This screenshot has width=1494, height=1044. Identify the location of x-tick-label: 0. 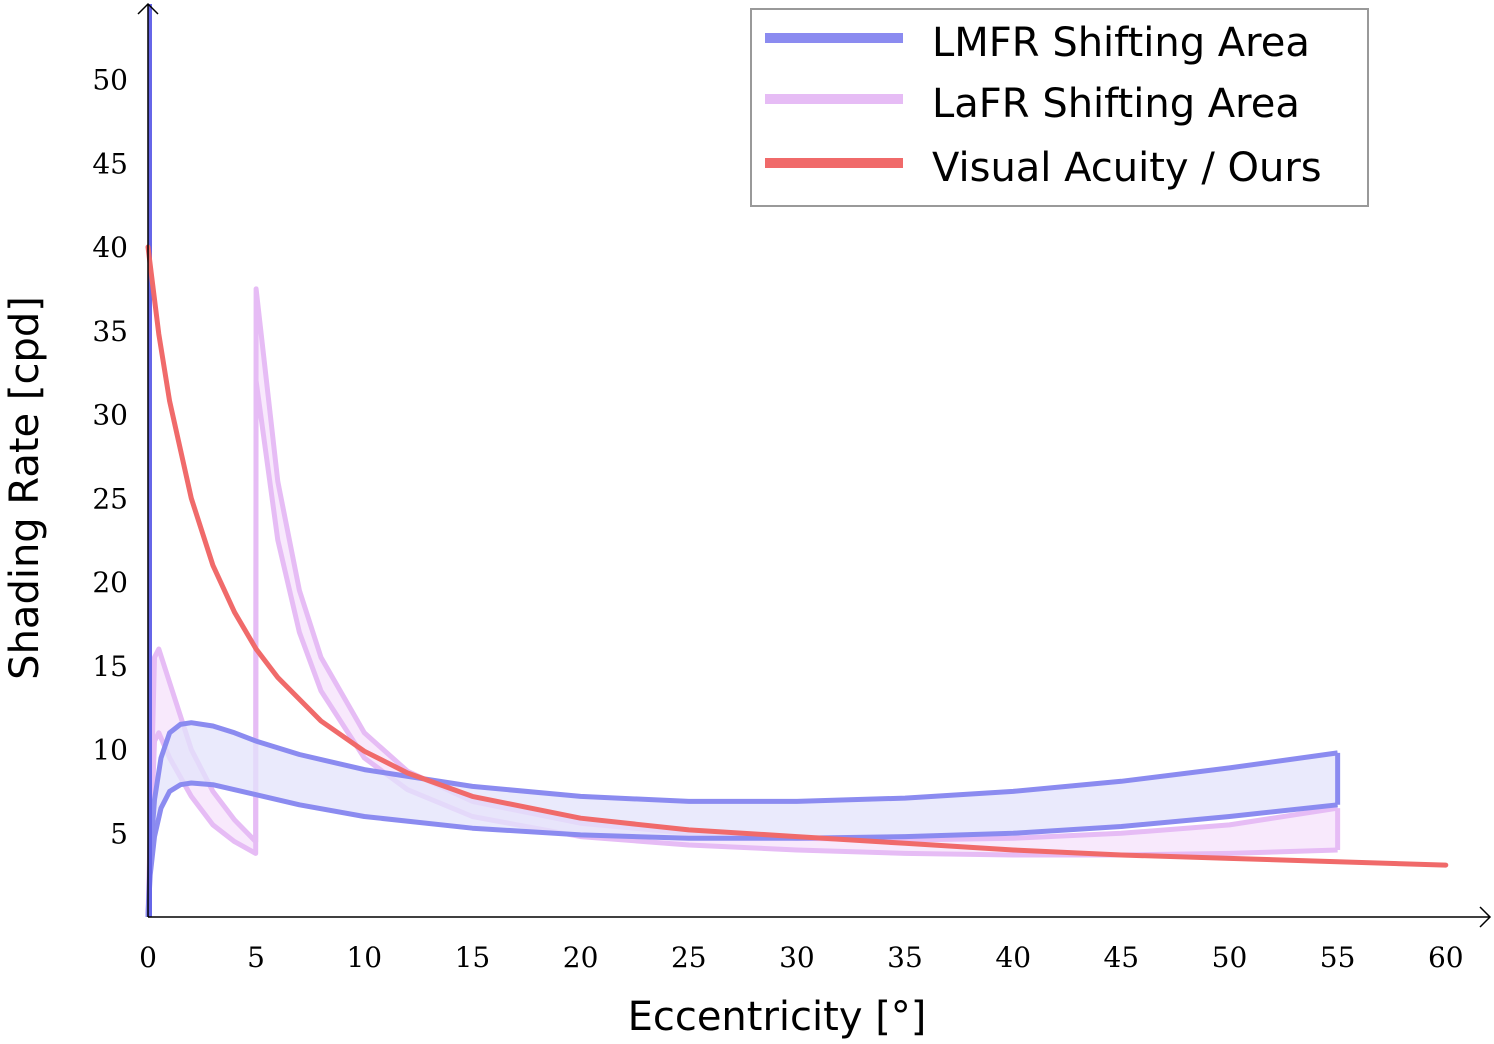
(148, 957).